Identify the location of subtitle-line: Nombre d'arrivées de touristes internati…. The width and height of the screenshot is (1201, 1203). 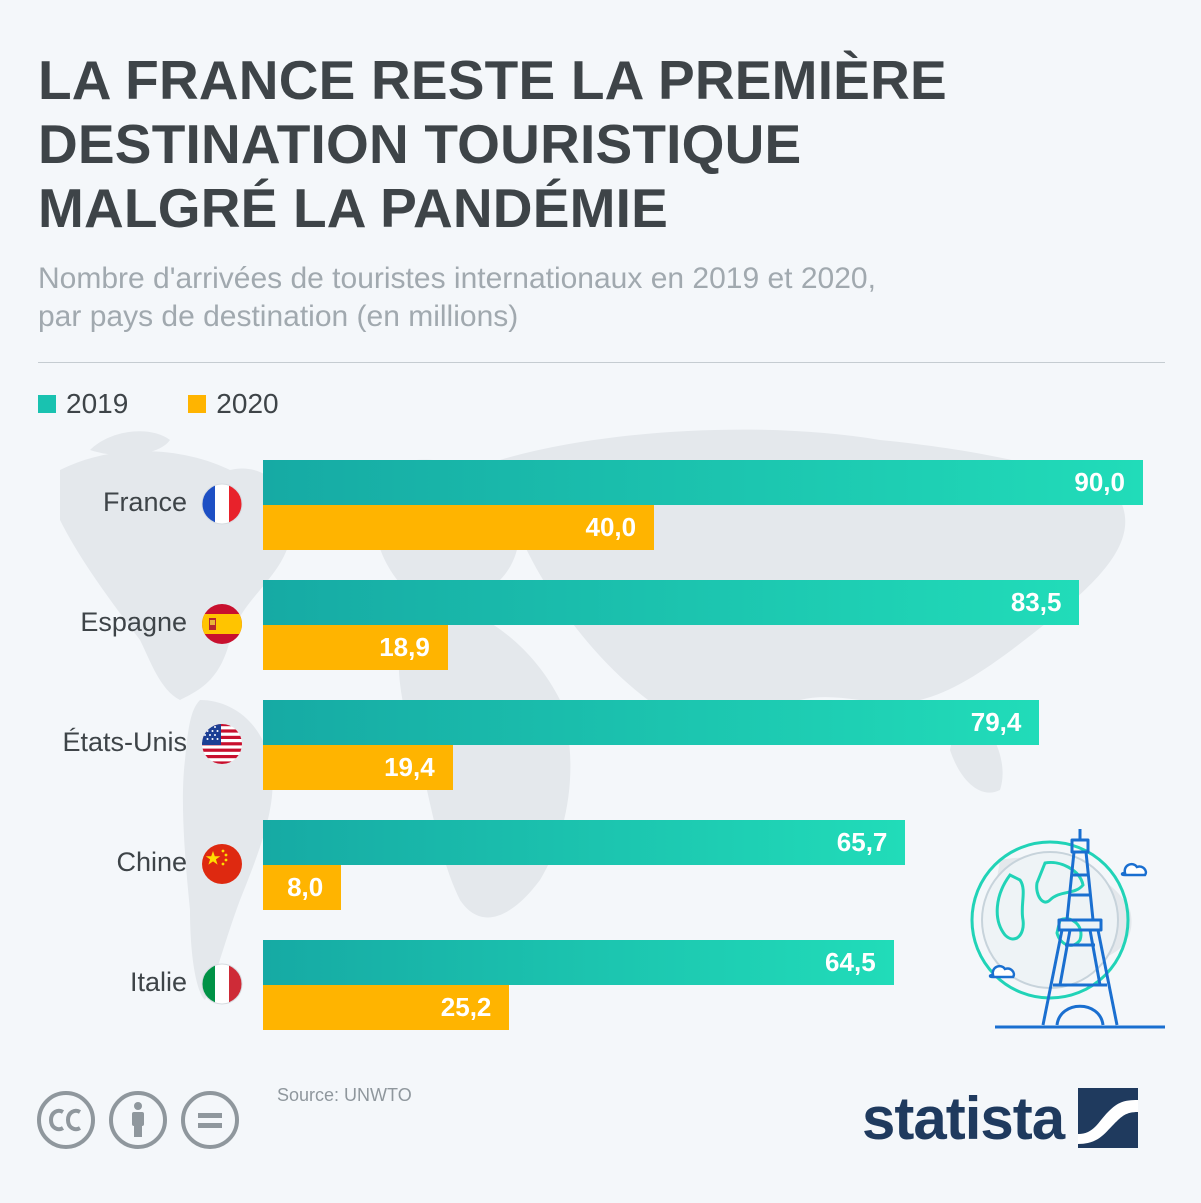
(457, 278).